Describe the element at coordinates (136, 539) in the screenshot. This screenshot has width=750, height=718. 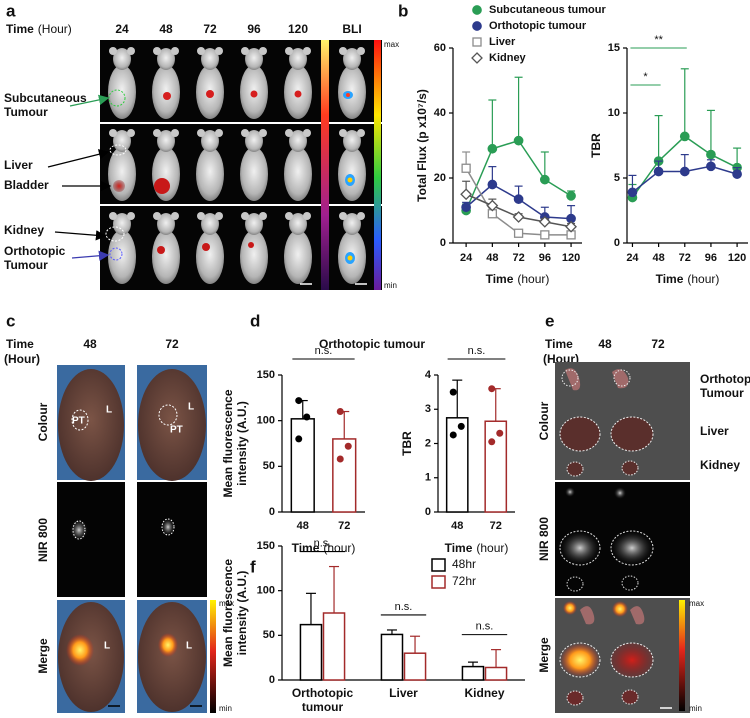
I see `fluorescence-images` at that location.